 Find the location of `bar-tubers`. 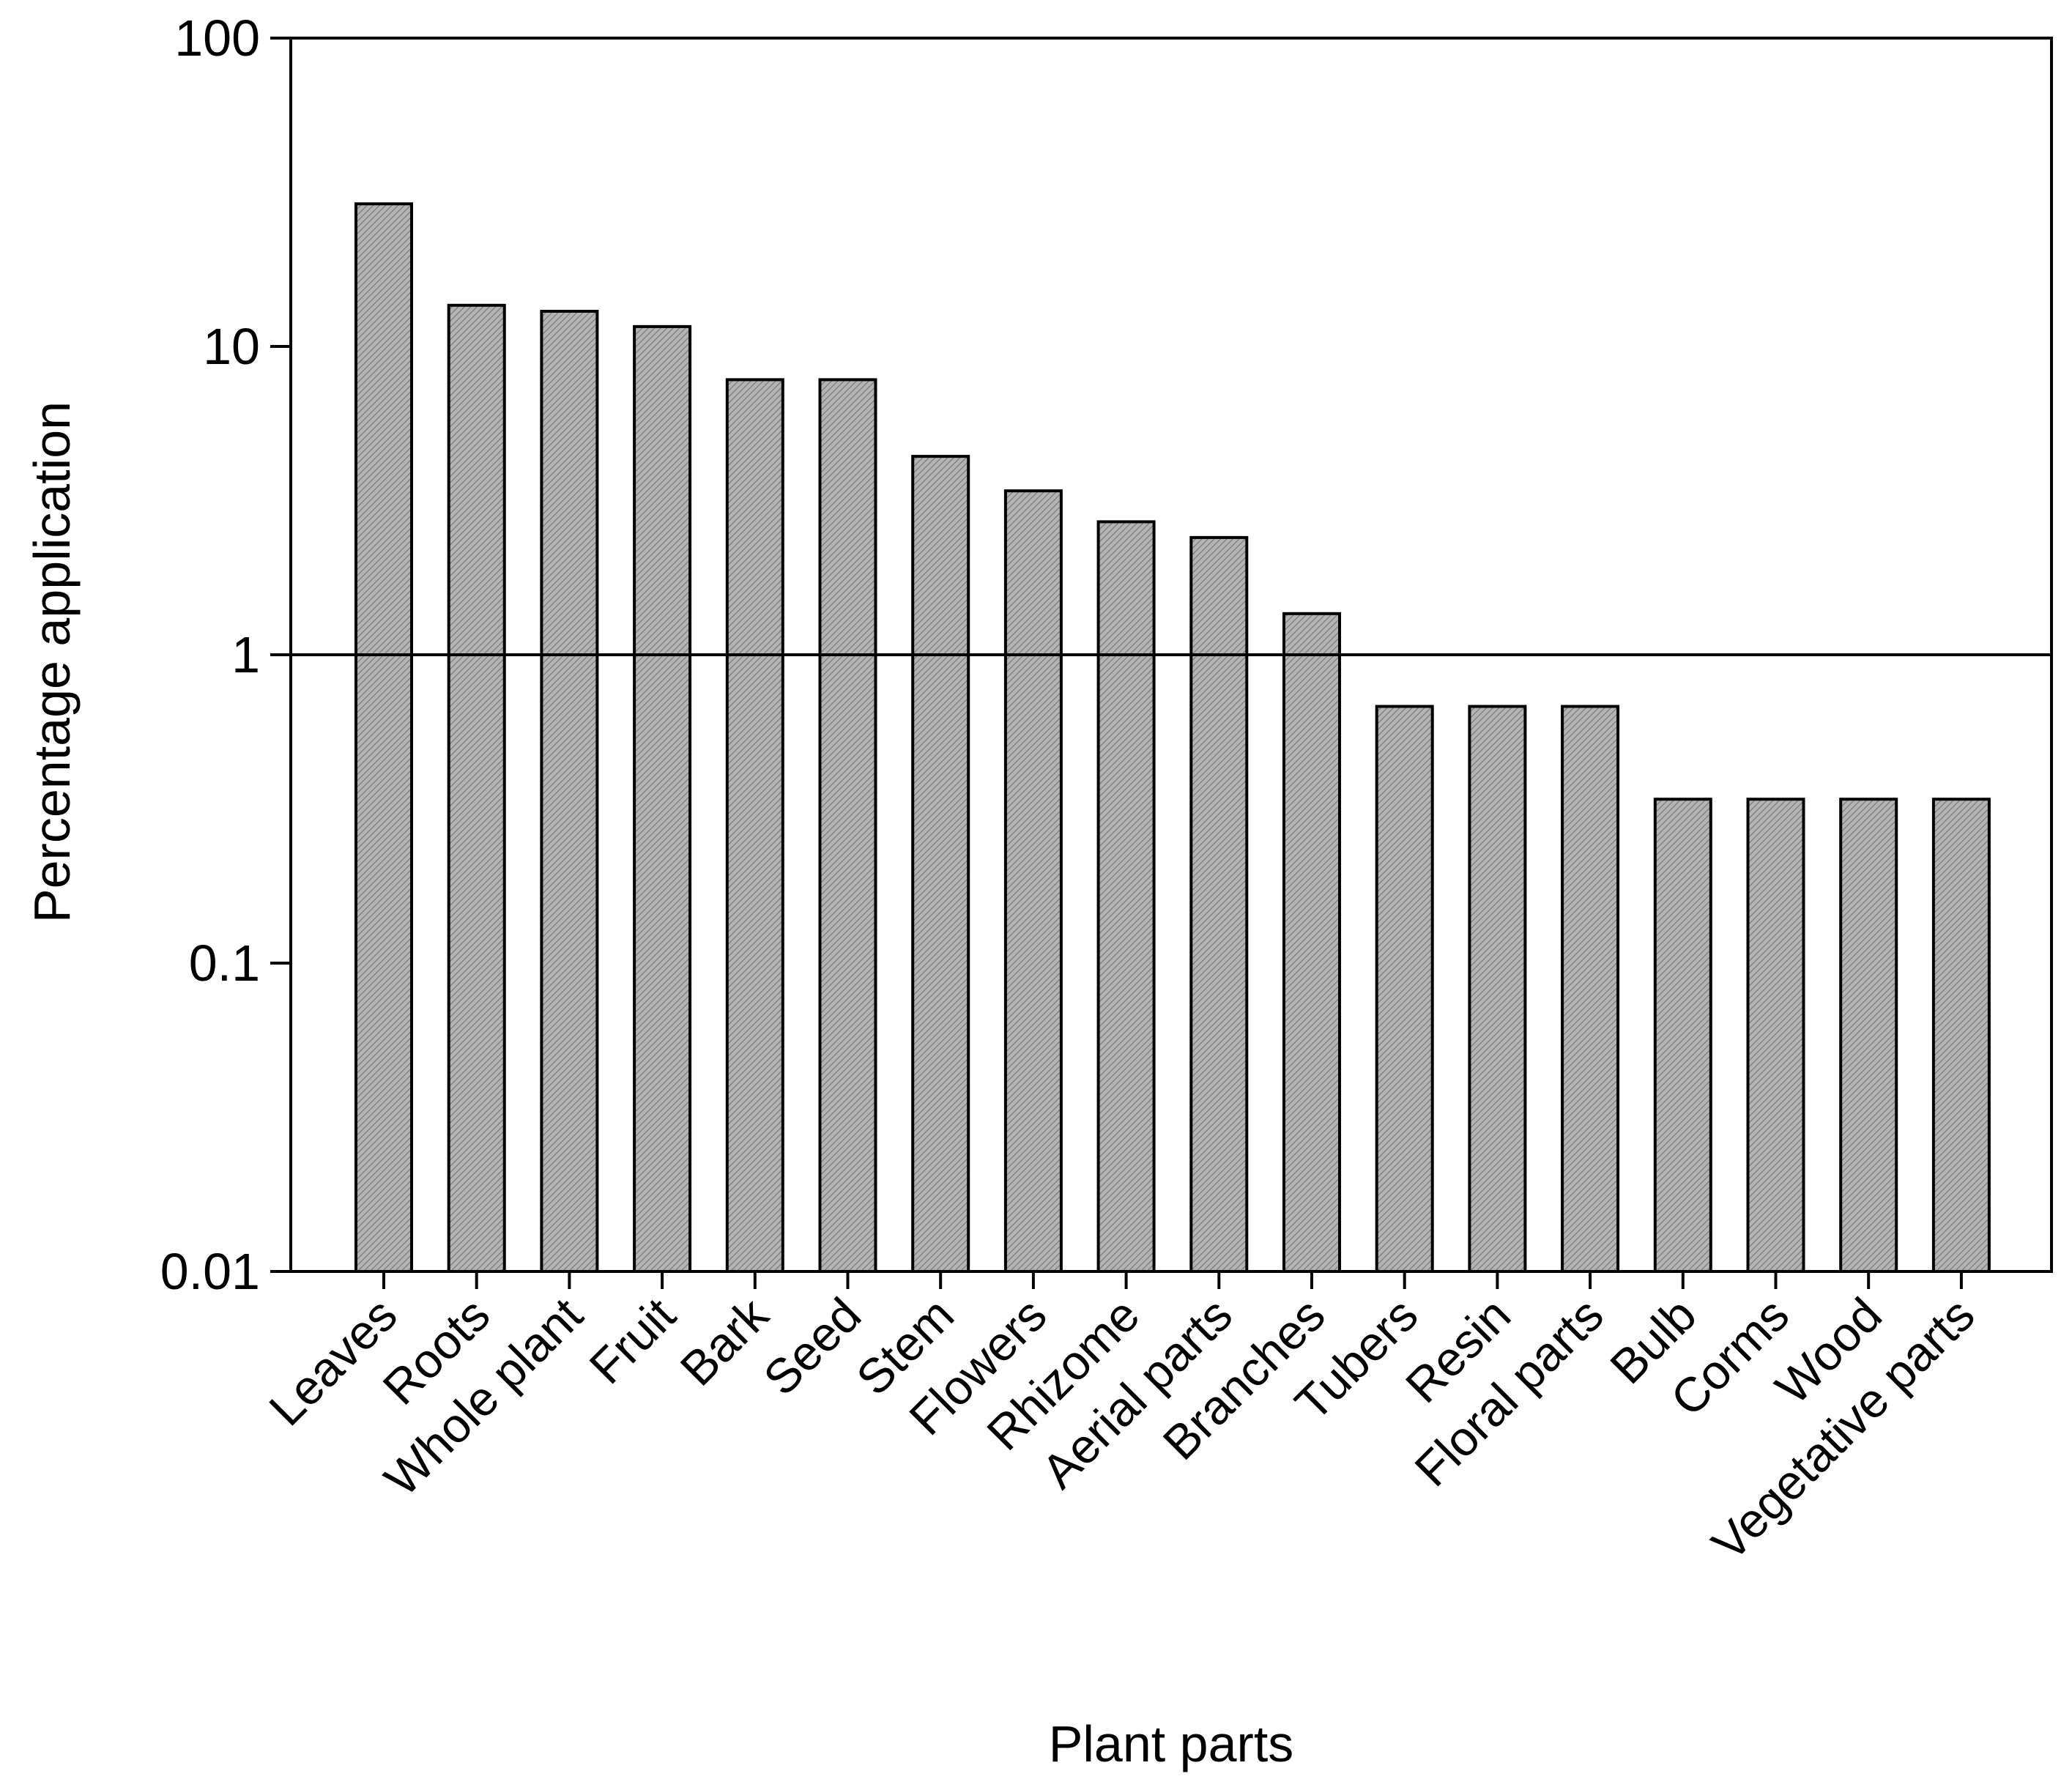

bar-tubers is located at coordinates (1404, 989).